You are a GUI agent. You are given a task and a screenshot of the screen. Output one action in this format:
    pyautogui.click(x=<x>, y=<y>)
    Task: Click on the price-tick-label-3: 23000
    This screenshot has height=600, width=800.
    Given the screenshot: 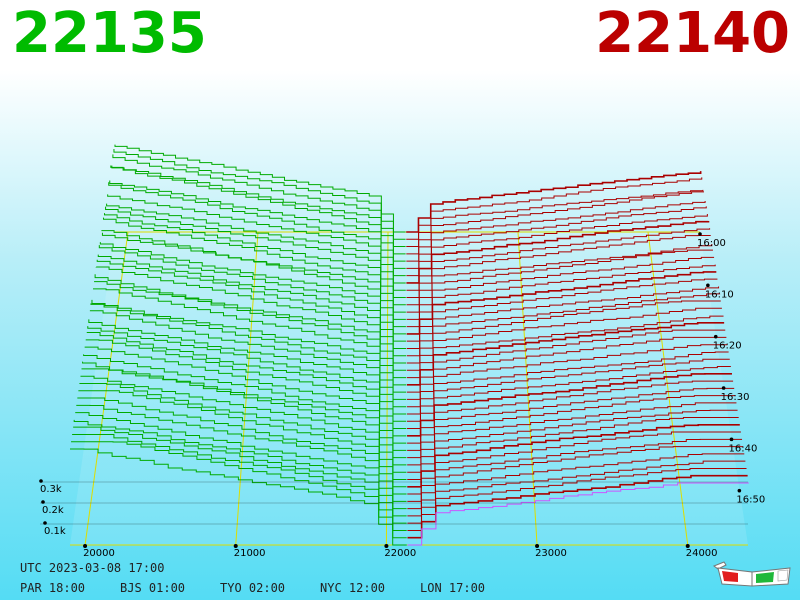 What is the action you would take?
    pyautogui.click(x=551, y=553)
    